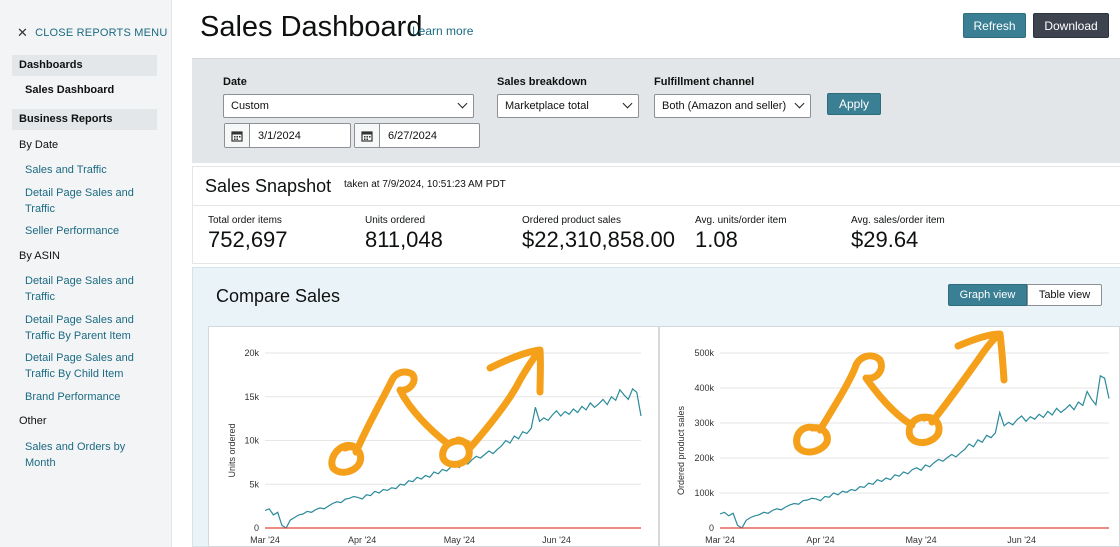 The width and height of the screenshot is (1120, 547). I want to click on metric-label-avg-units: Avg. units/order item, so click(741, 220).